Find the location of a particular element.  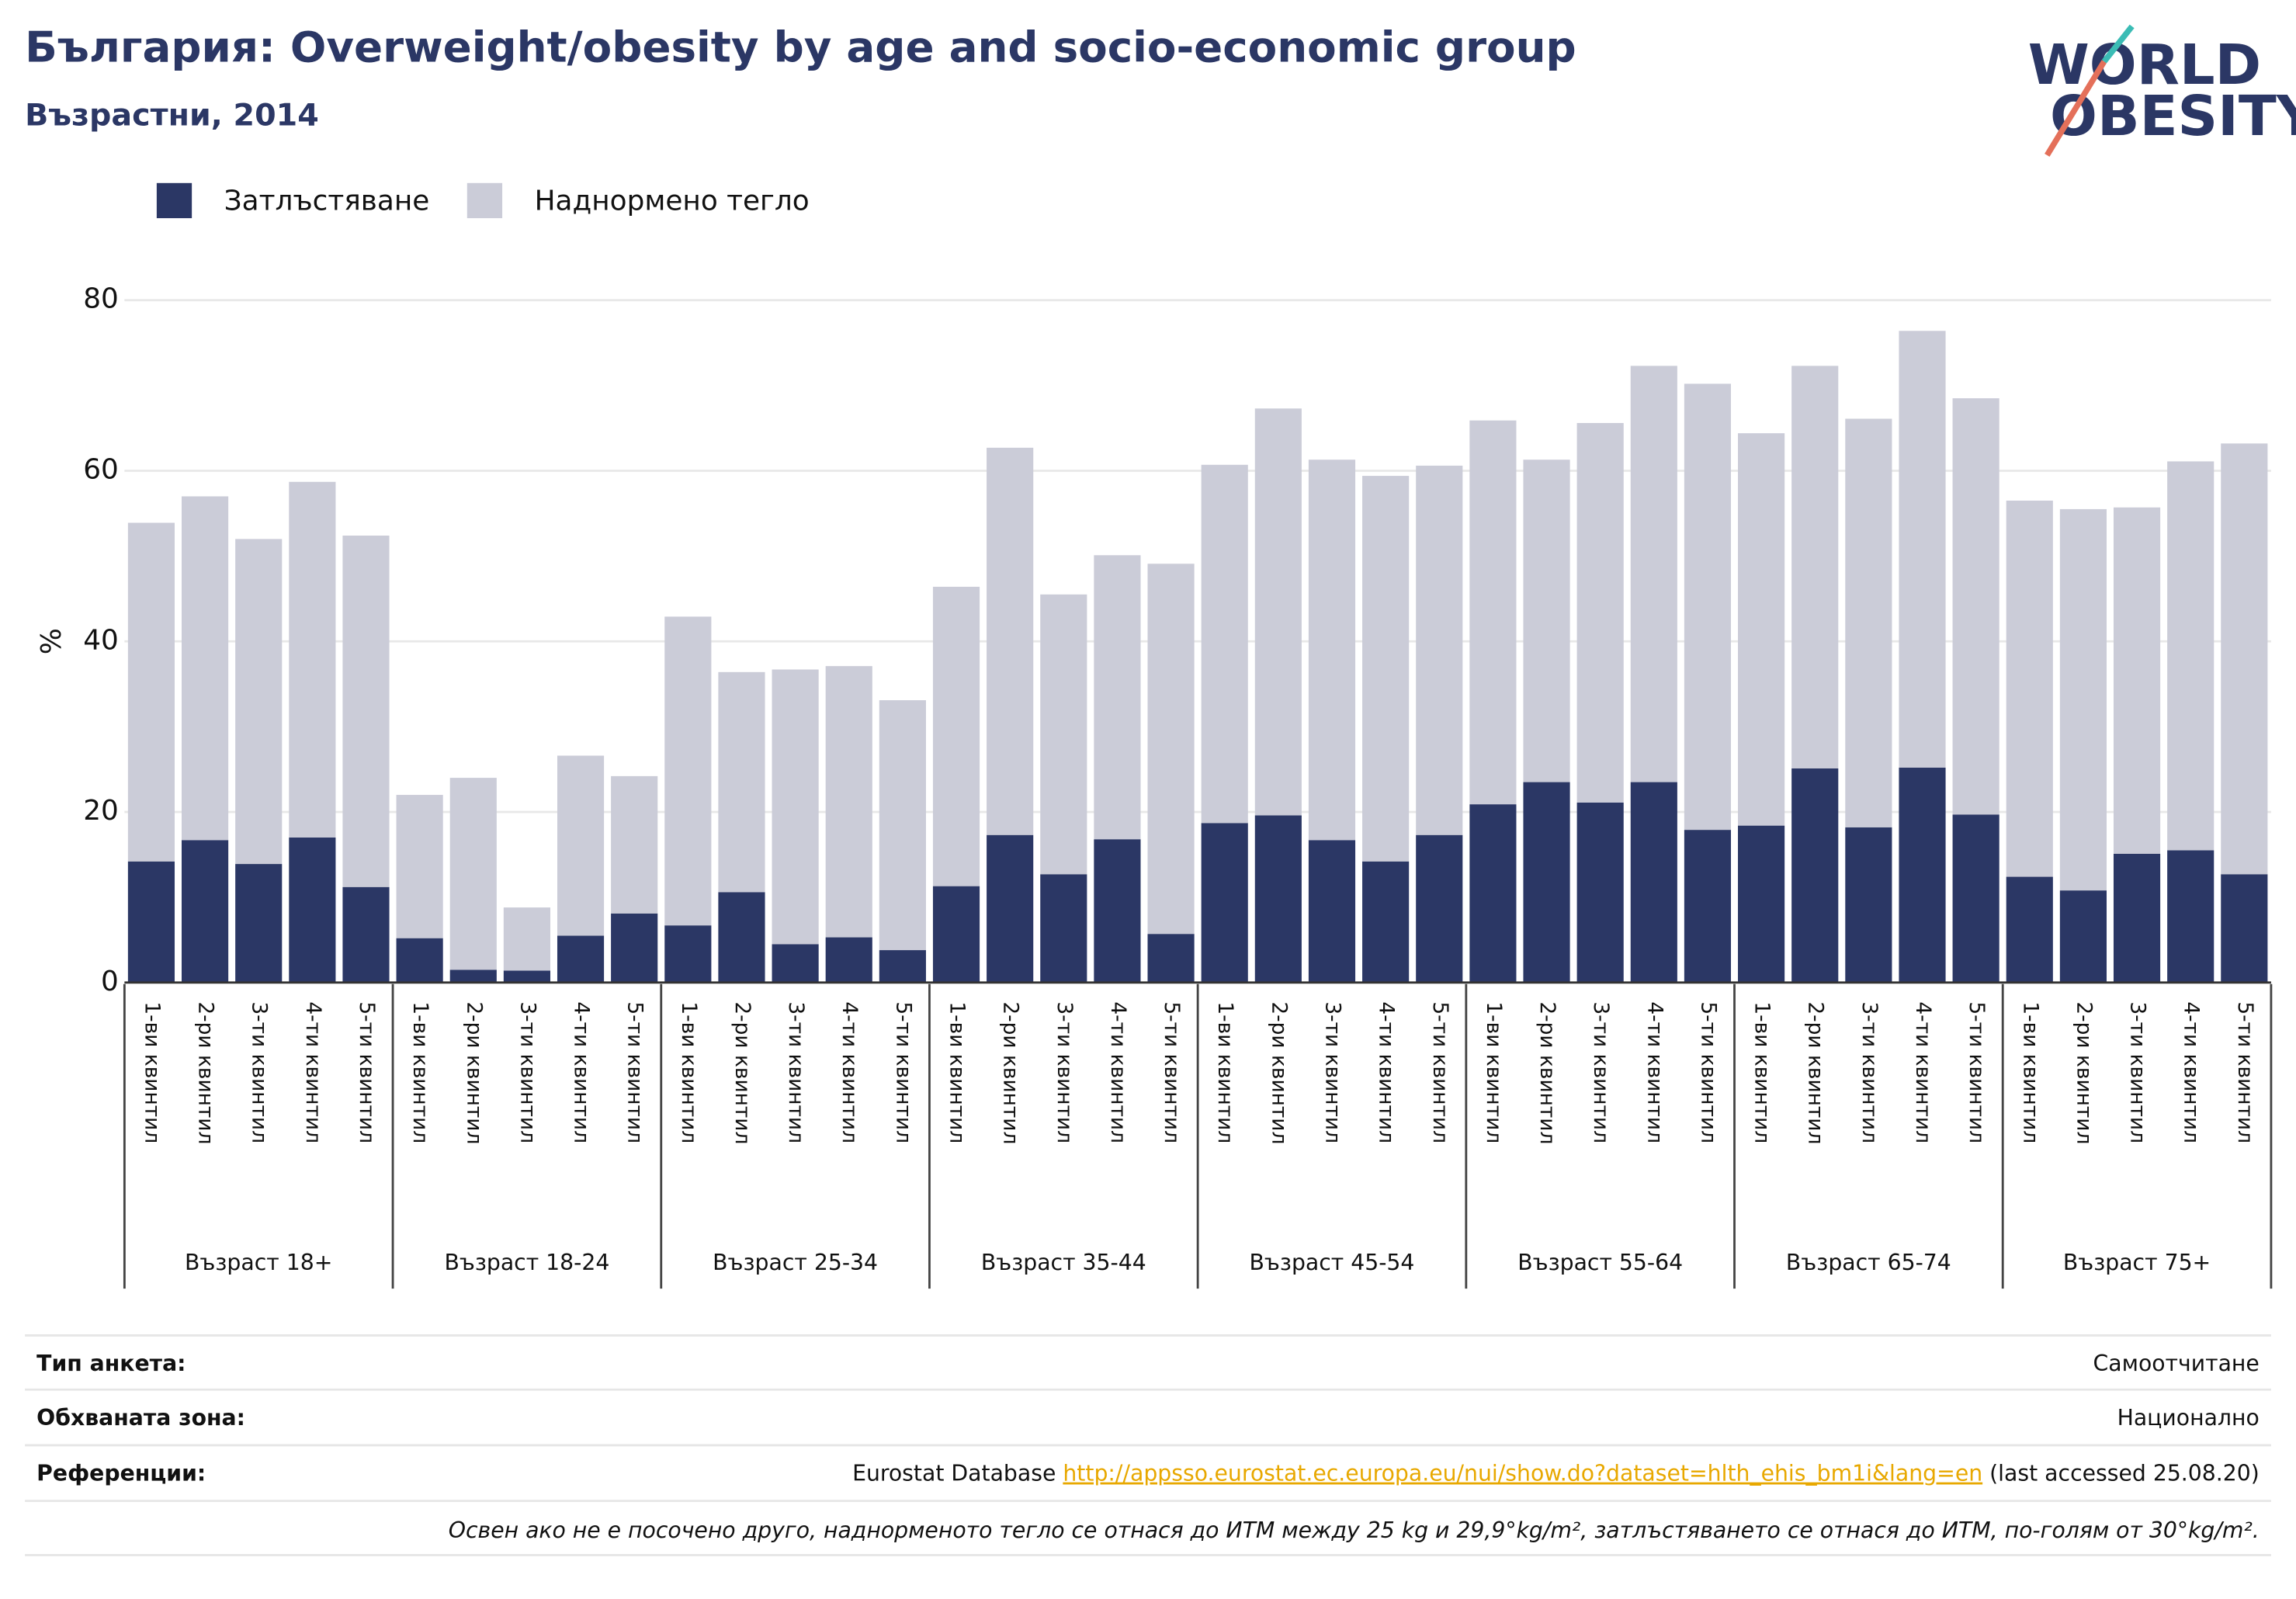

logo-text: WORLD is located at coordinates (2144, 64).